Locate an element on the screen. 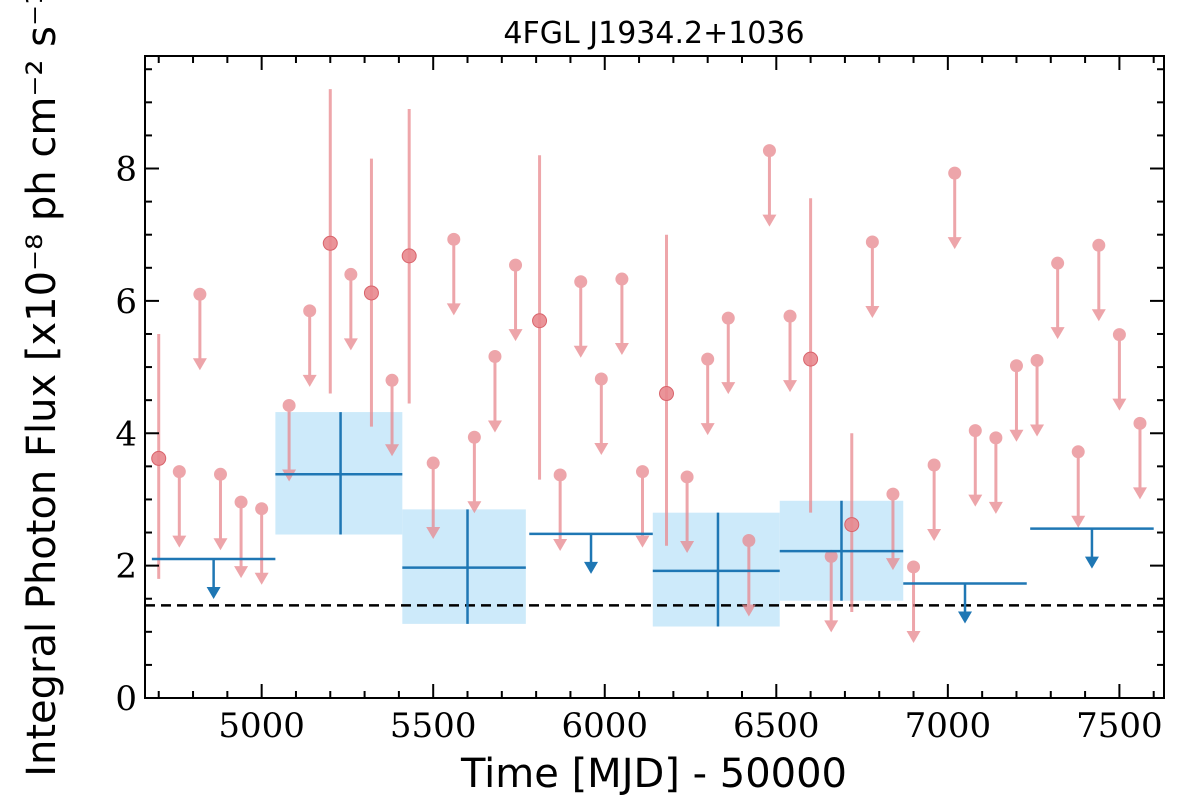 This screenshot has width=1200, height=800. y-tick-label-3: 6 is located at coordinates (126, 302).